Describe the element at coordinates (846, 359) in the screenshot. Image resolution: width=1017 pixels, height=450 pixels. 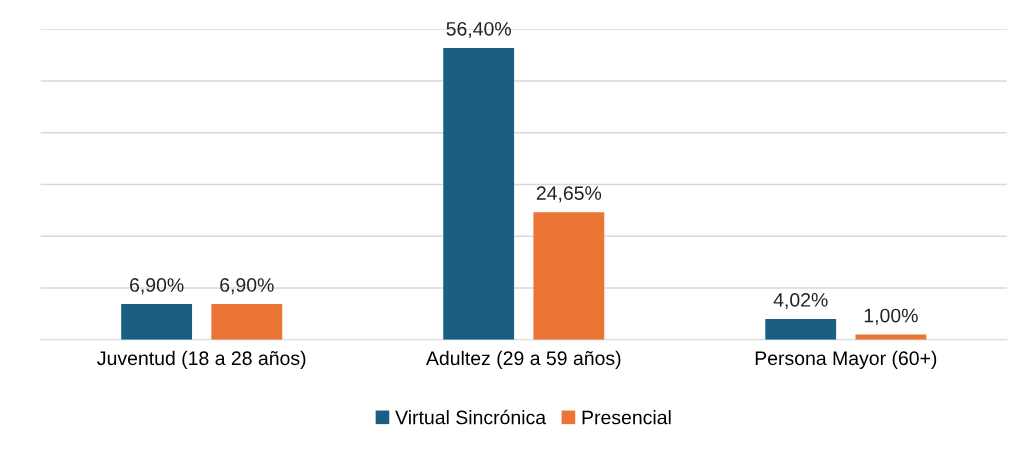
I see `x-tick-label: Persona Mayor (60+)` at that location.